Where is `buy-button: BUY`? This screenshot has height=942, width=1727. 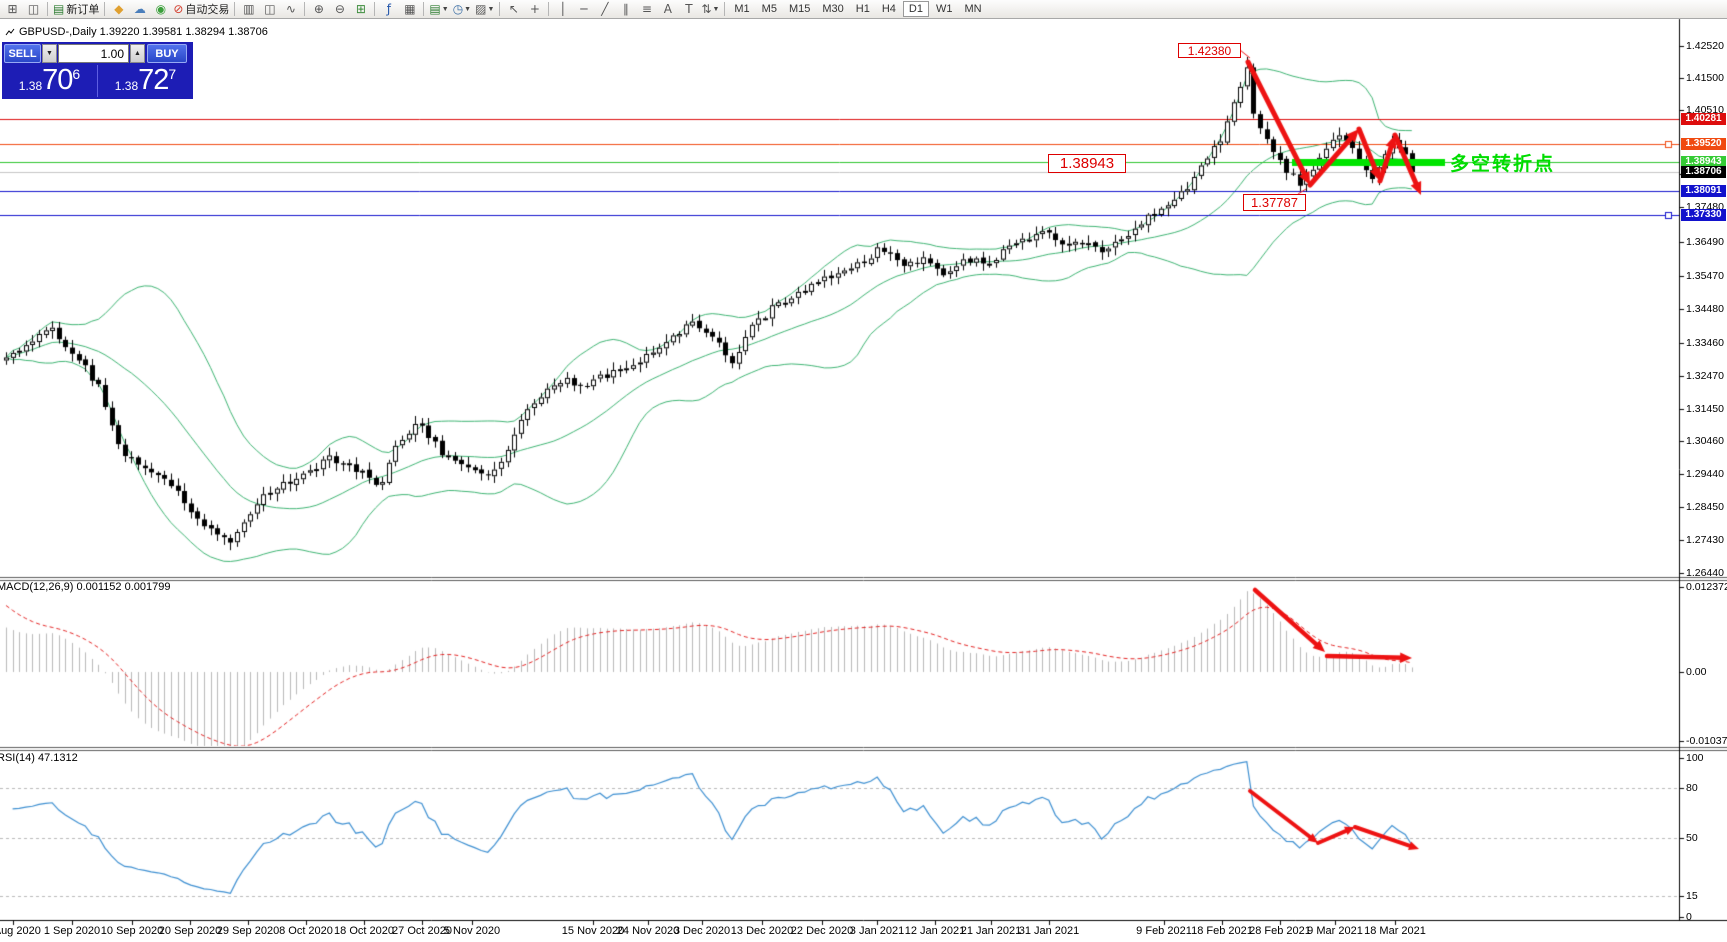 buy-button: BUY is located at coordinates (167, 53).